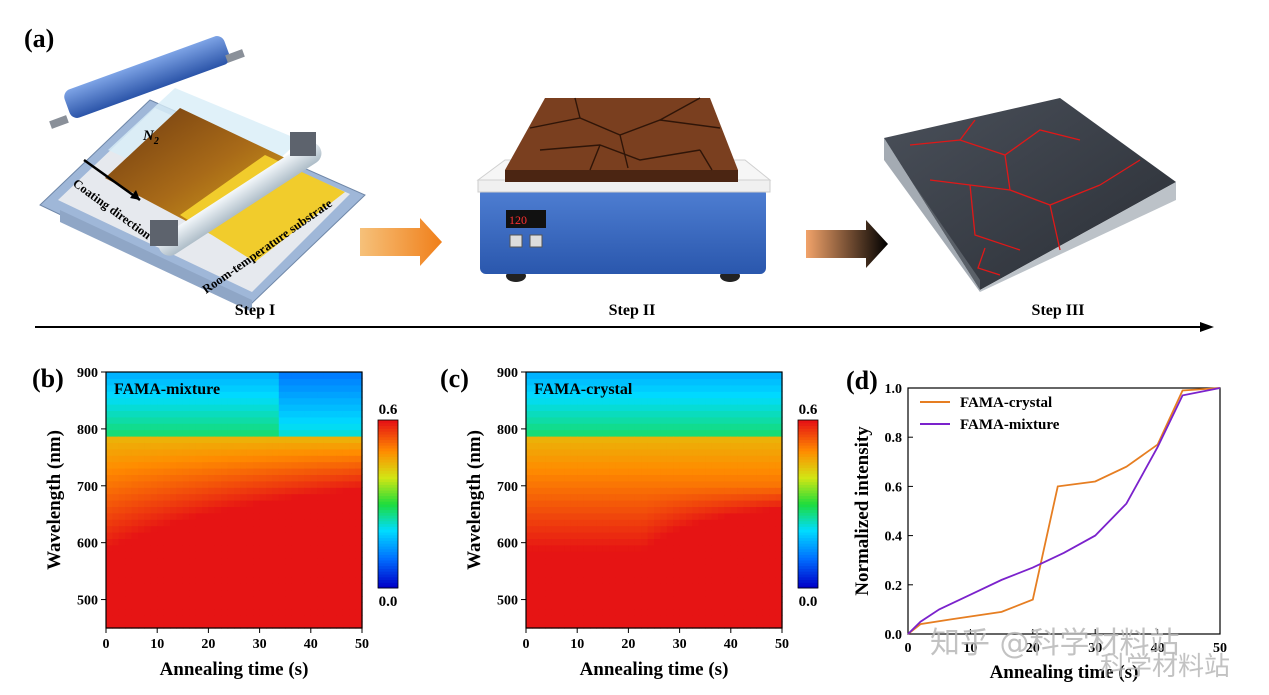 The width and height of the screenshot is (1269, 695). I want to click on panel-c-letter: (c), so click(454, 378).